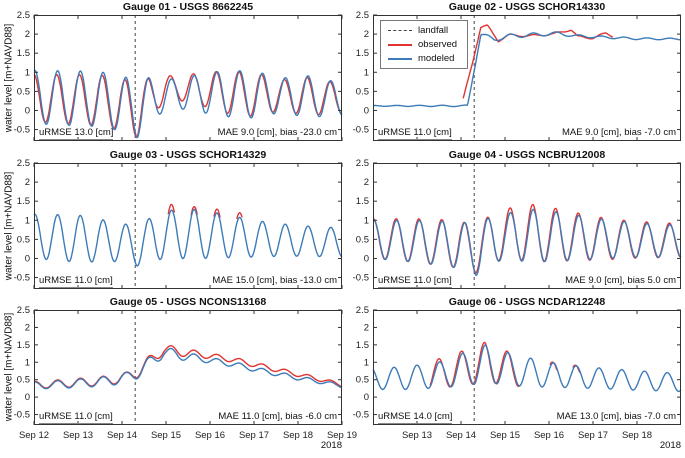 The image size is (685, 458). What do you see at coordinates (188, 7) in the screenshot?
I see `subplot-title: Gauge 01 - USGS 8662245` at bounding box center [188, 7].